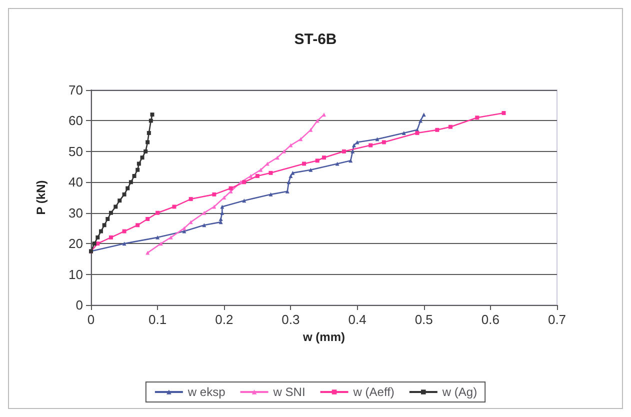 The height and width of the screenshot is (417, 631). I want to click on y-tick-label: 0, so click(79, 305).